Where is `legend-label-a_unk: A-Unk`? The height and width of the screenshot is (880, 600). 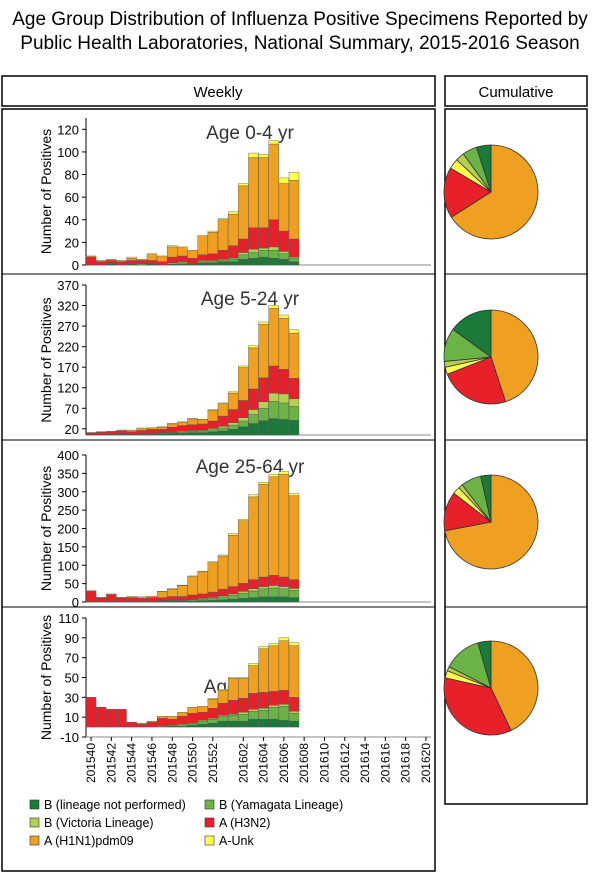
legend-label-a_unk: A-Unk is located at coordinates (236, 841).